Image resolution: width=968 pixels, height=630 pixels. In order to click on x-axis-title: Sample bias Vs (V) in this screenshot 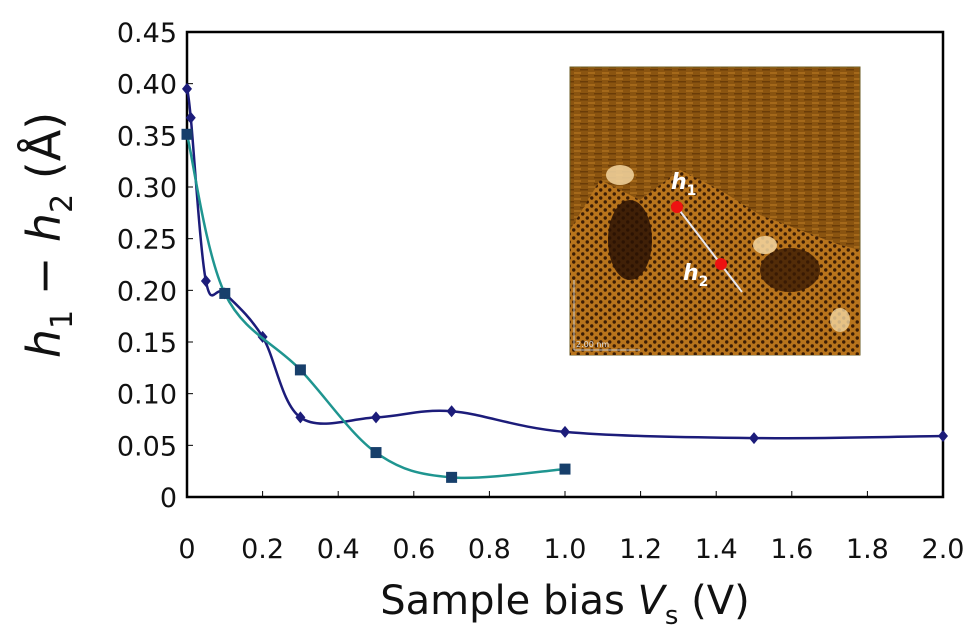, I will do `click(564, 604)`.